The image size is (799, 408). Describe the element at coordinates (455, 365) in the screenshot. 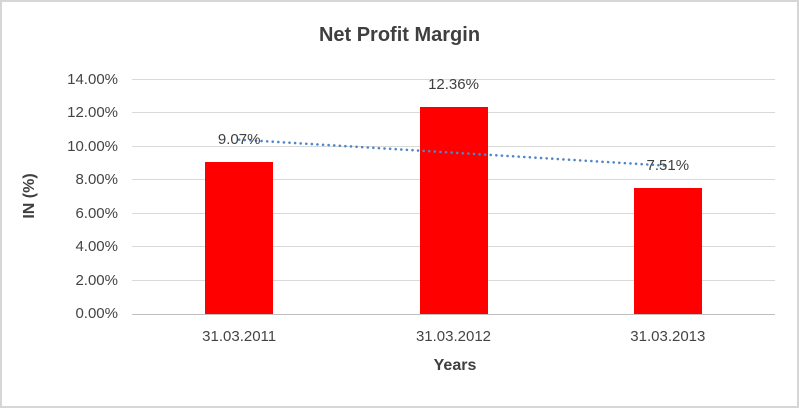

I see `x-axis-title: Years` at that location.